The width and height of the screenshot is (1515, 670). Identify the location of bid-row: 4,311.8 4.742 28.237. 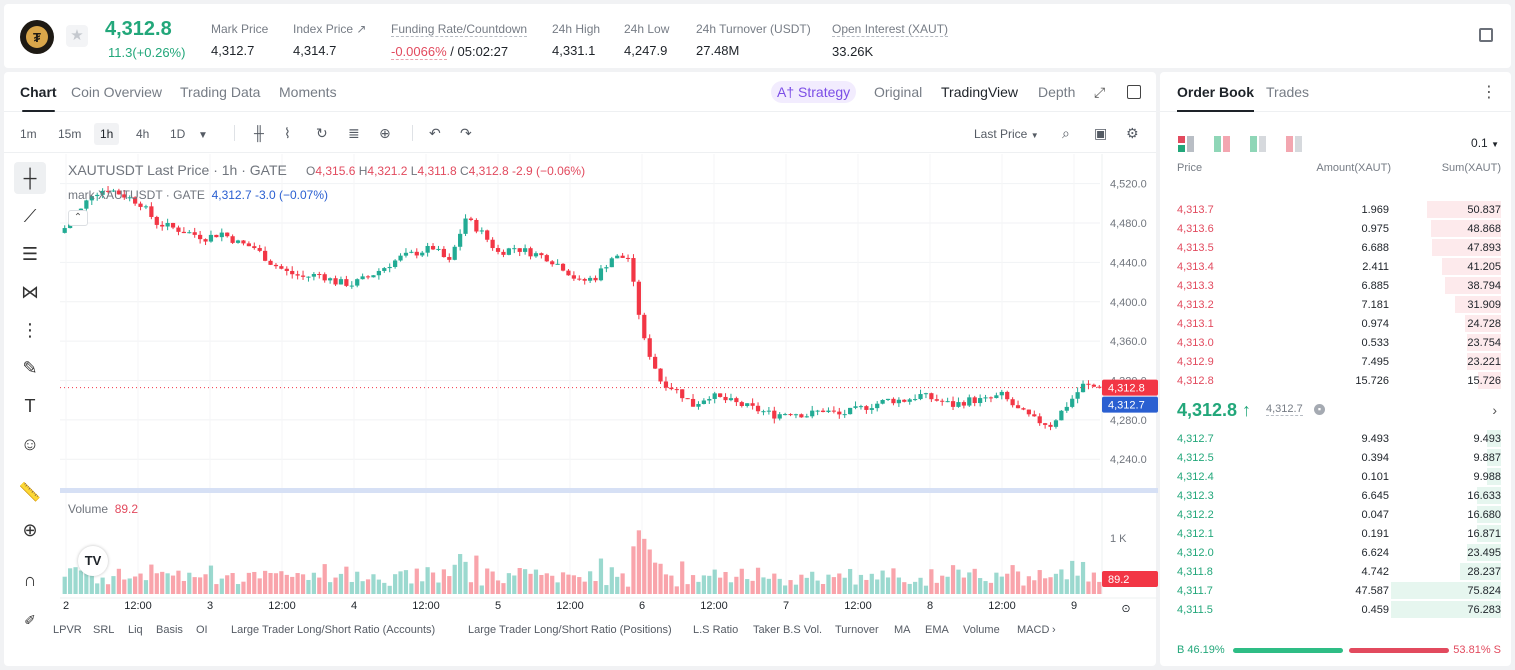
(1335, 571).